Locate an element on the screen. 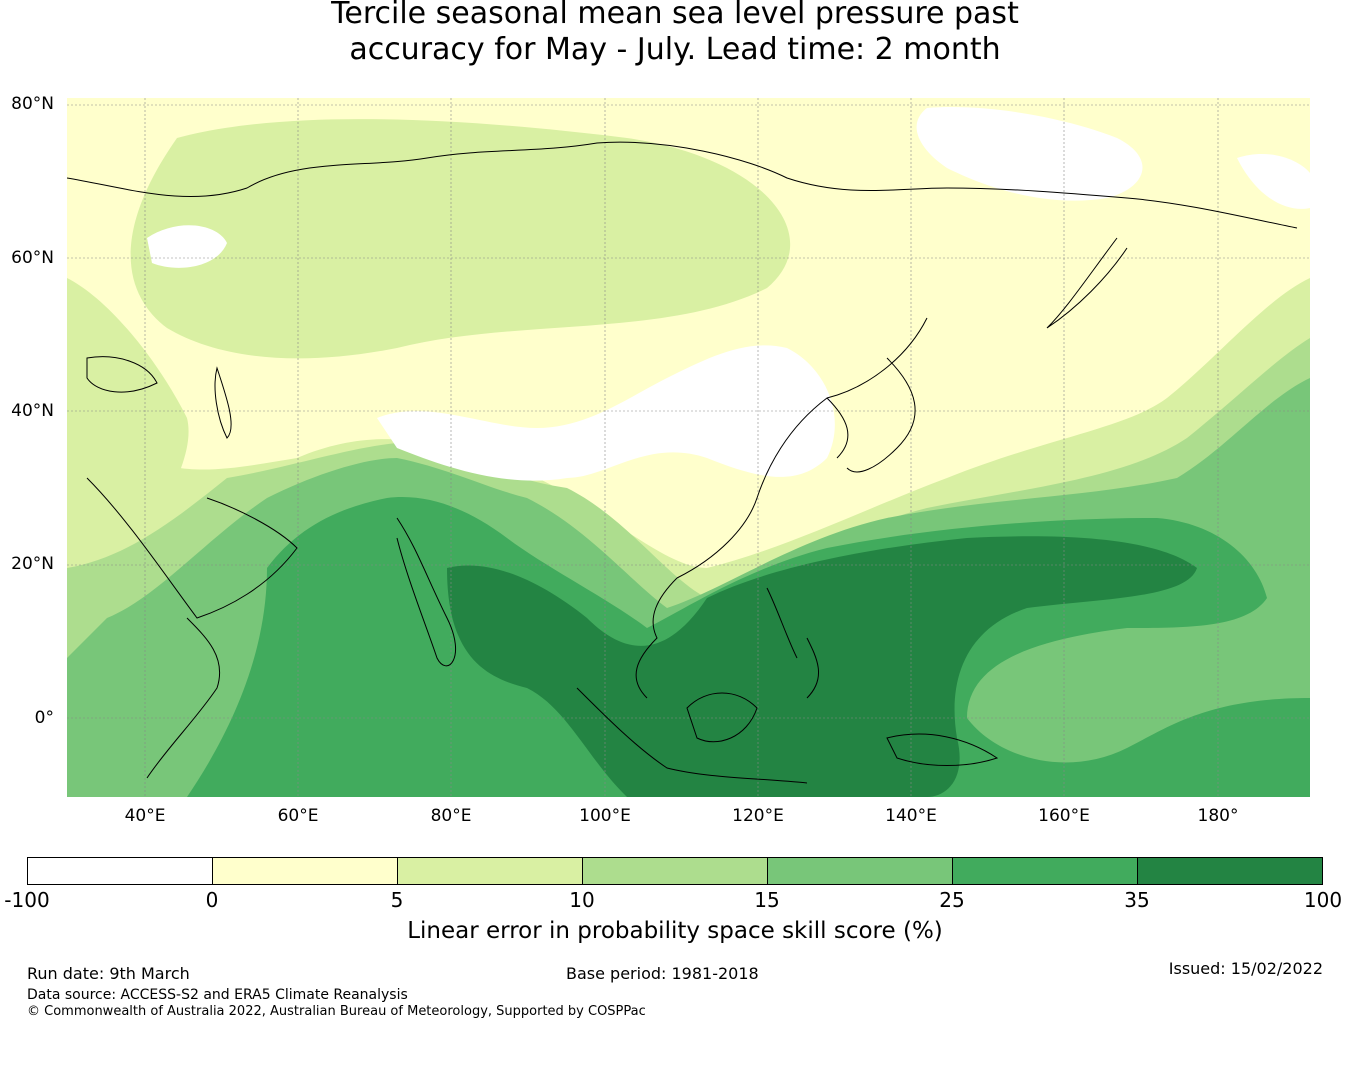 Image resolution: width=1350 pixels, height=1065 pixels. coast-india is located at coordinates (426, 592).